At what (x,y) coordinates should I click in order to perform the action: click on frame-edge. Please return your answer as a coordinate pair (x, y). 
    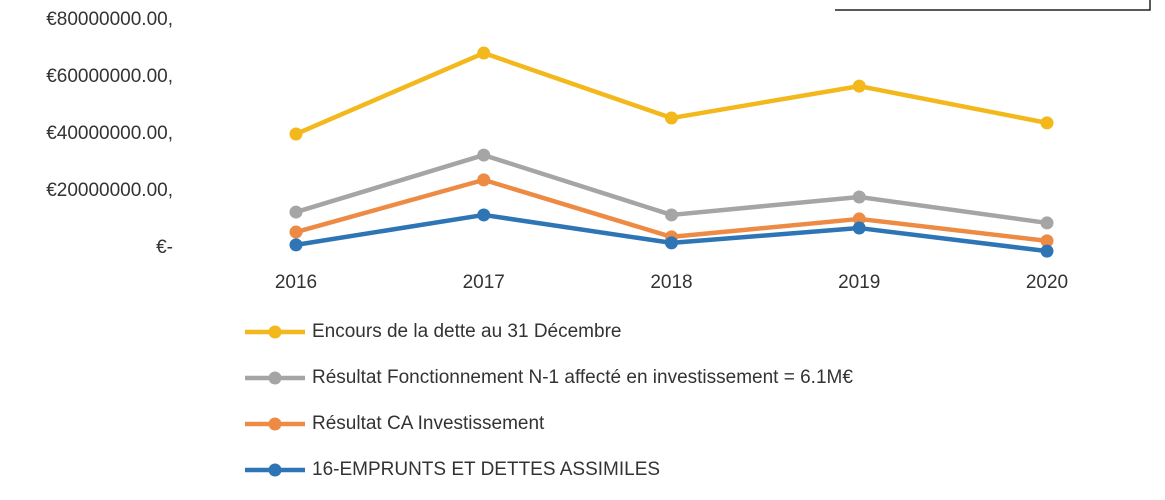
    Looking at the image, I should click on (993, 5).